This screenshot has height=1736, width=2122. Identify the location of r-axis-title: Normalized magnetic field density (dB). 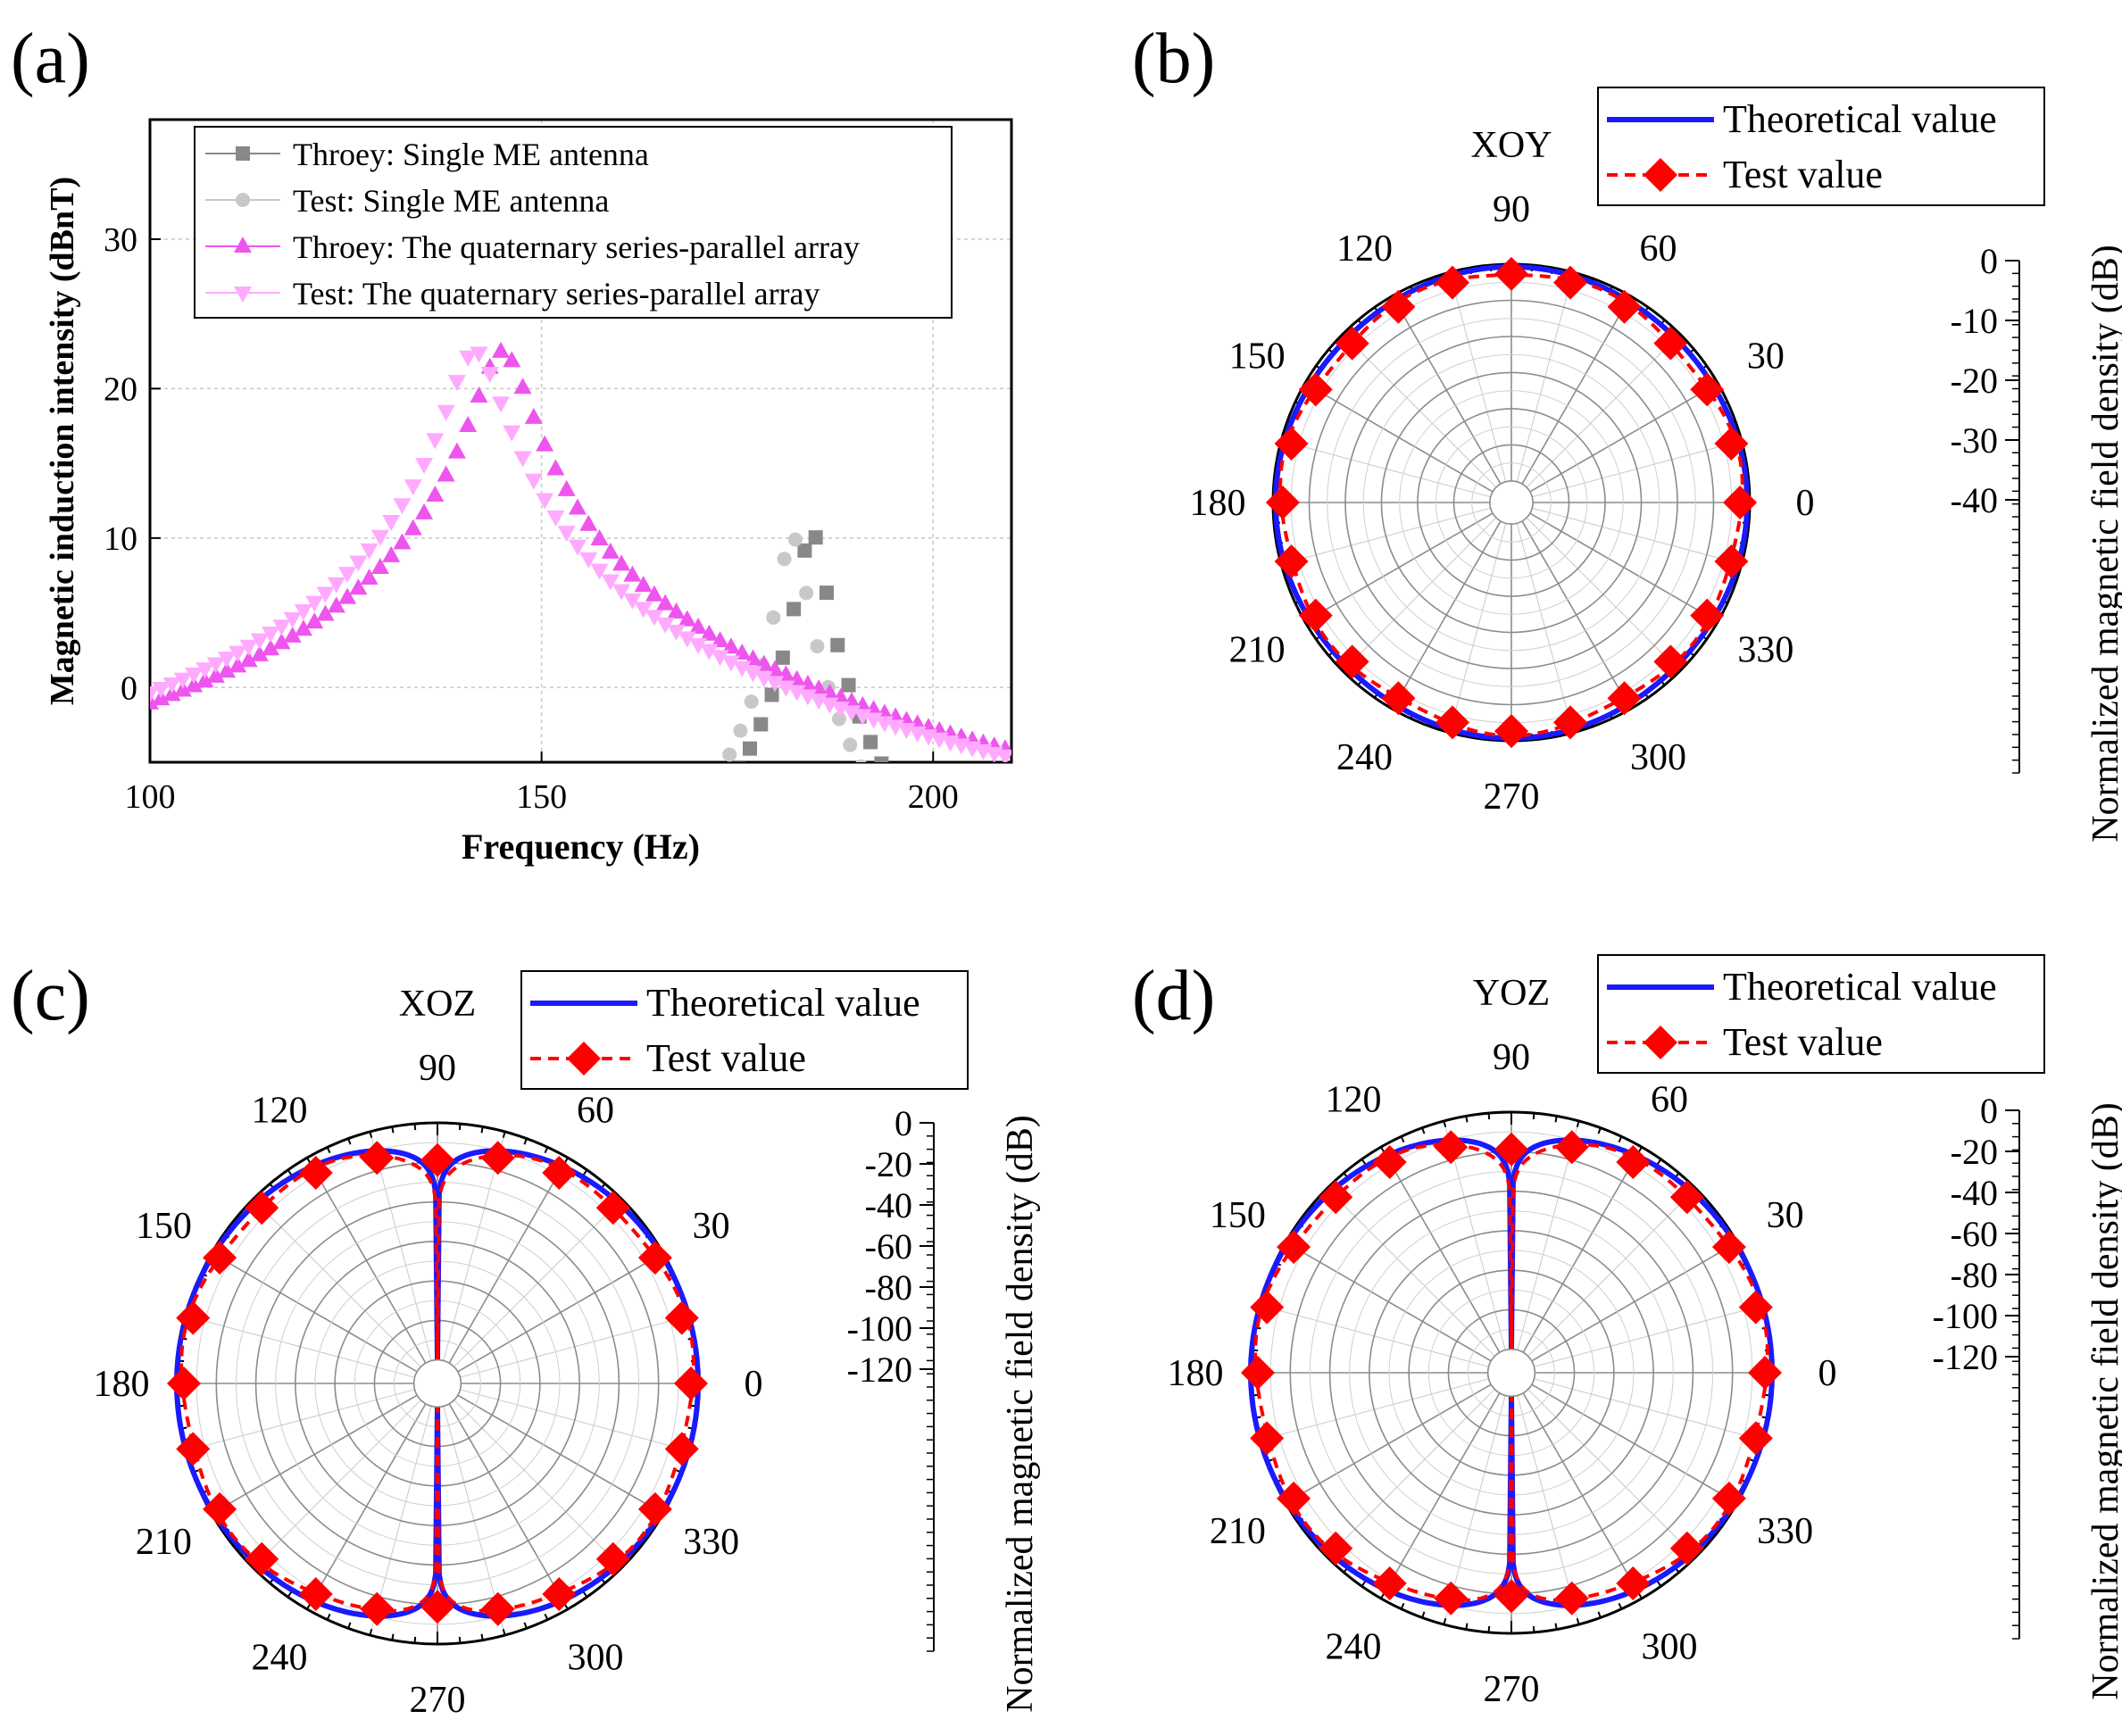
(2103, 1400).